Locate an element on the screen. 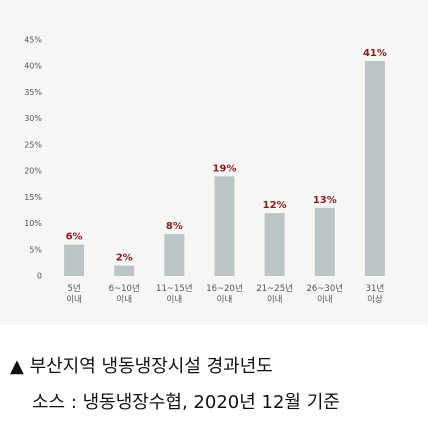 This screenshot has height=425, width=428. value-label: 19% is located at coordinates (225, 168).